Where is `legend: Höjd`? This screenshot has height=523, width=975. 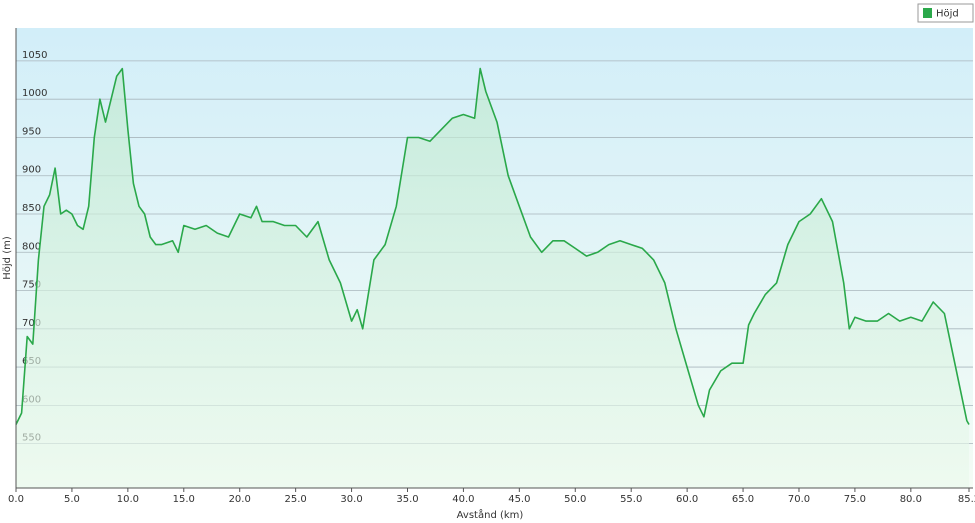 legend: Höjd is located at coordinates (945, 13).